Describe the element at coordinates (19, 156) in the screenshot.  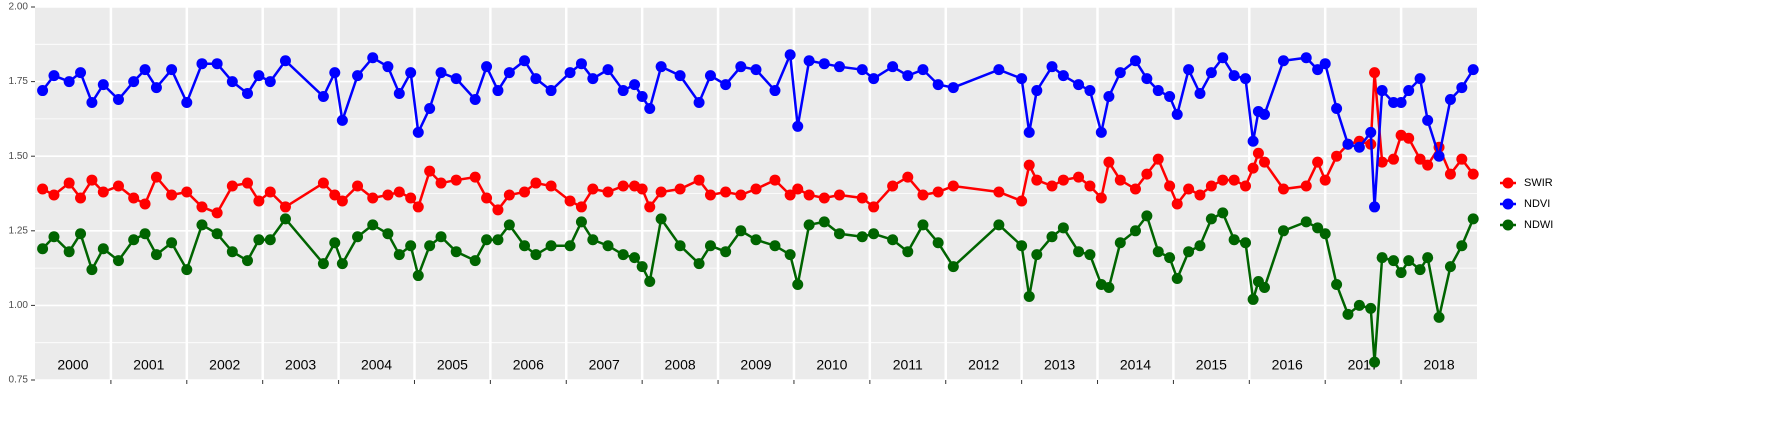
I see `y-tick-label: 1.50` at that location.